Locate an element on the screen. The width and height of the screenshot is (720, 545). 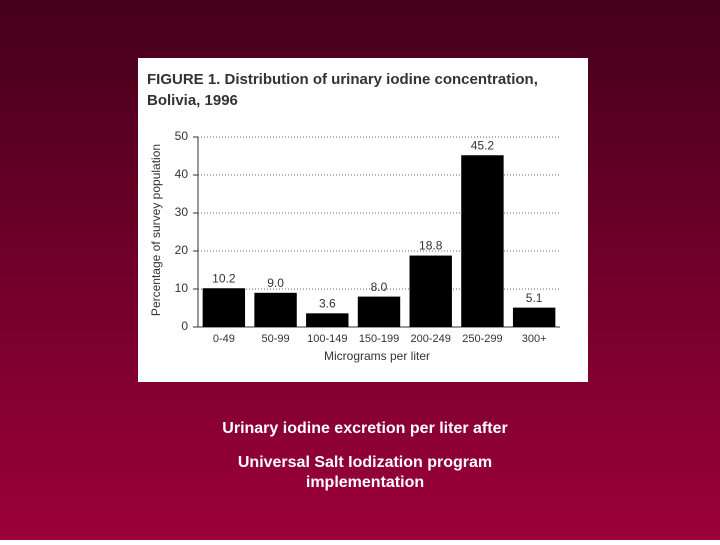
y-tick-label: 20 is located at coordinates (182, 250).